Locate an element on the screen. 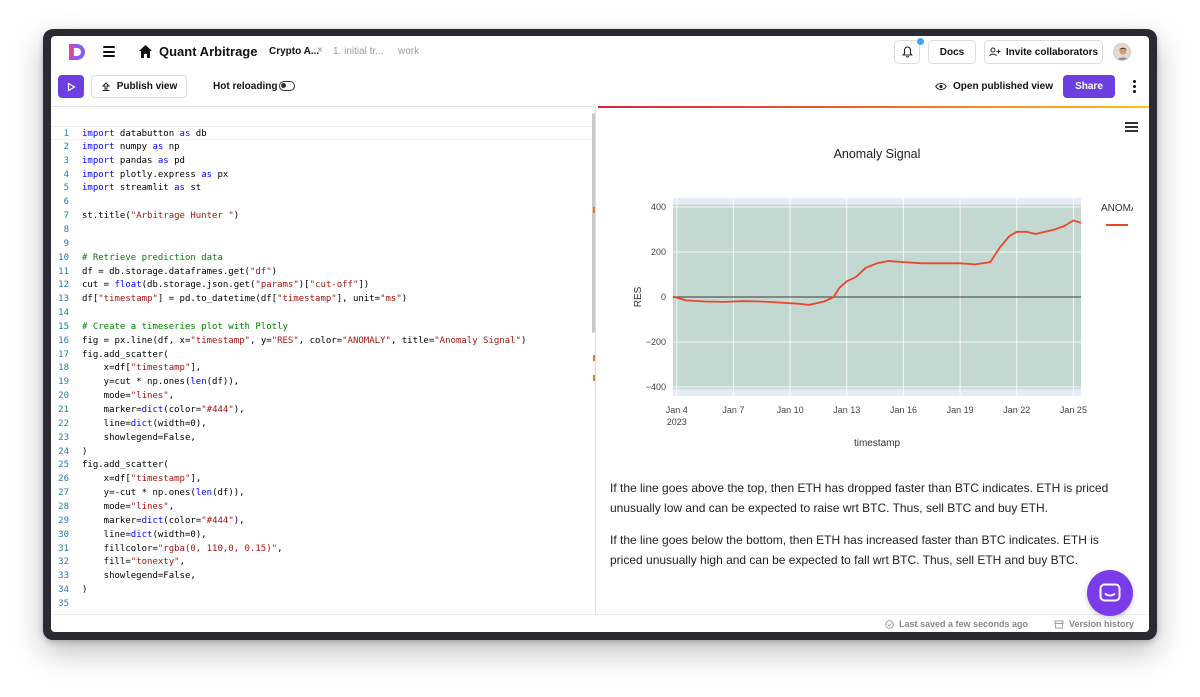 The width and height of the screenshot is (1200, 697). line-number: 23 is located at coordinates (63, 437).